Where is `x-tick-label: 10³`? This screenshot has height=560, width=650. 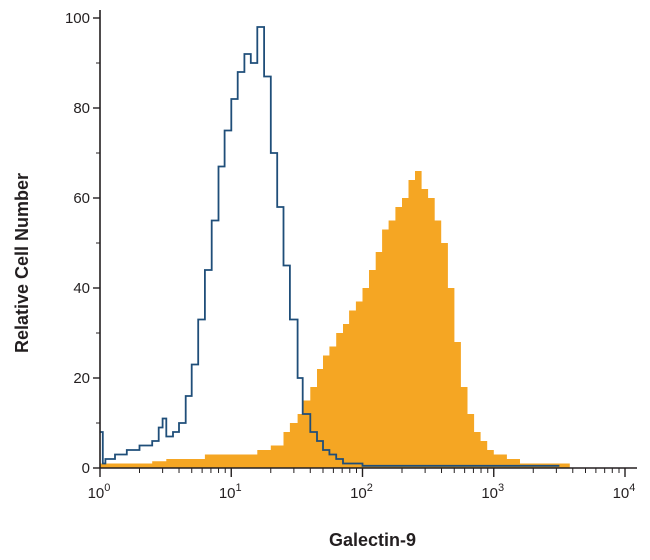
x-tick-label: 10³ is located at coordinates (492, 492).